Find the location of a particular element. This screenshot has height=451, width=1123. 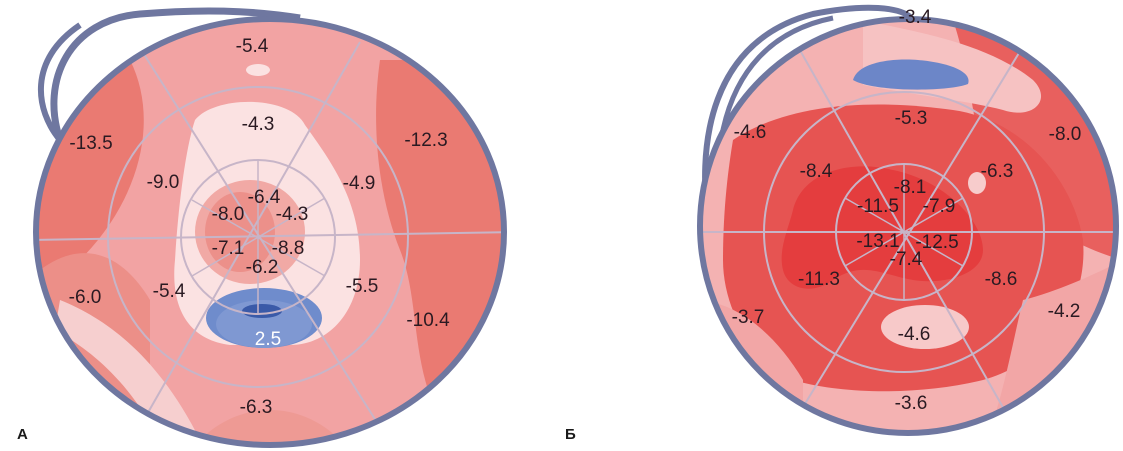

segment-value-a-basal-2: -12.3 is located at coordinates (425, 140).